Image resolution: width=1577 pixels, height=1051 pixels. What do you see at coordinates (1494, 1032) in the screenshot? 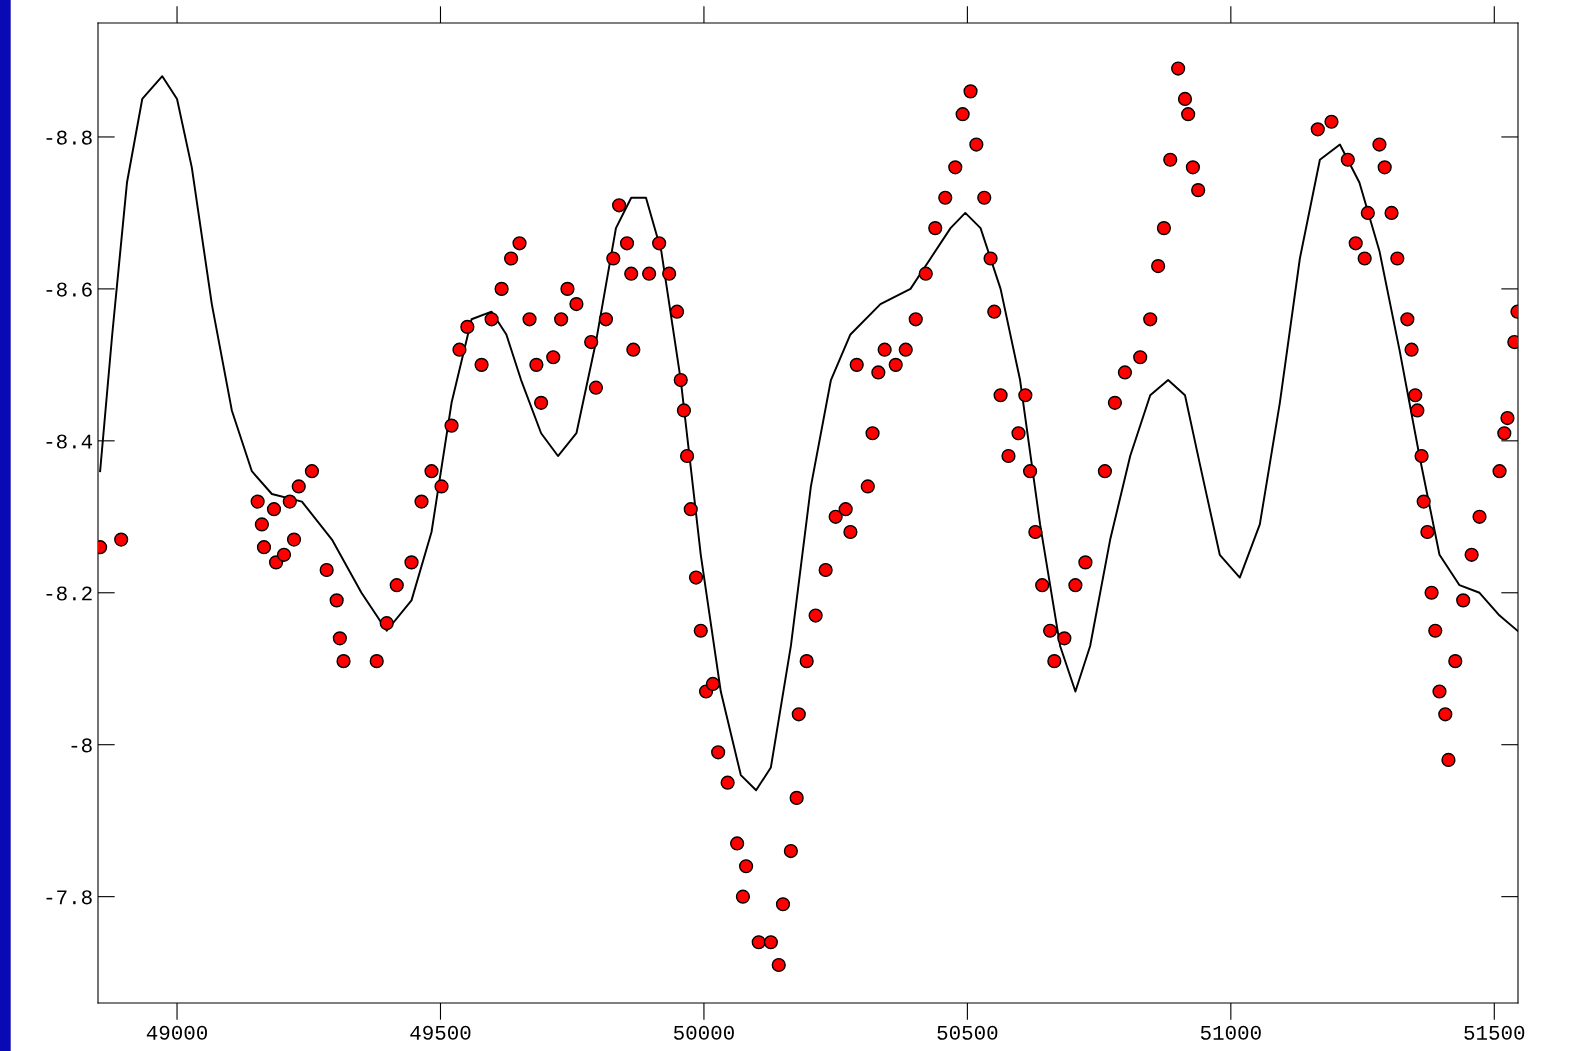
I see `x-tick-label: 51500` at bounding box center [1494, 1032].